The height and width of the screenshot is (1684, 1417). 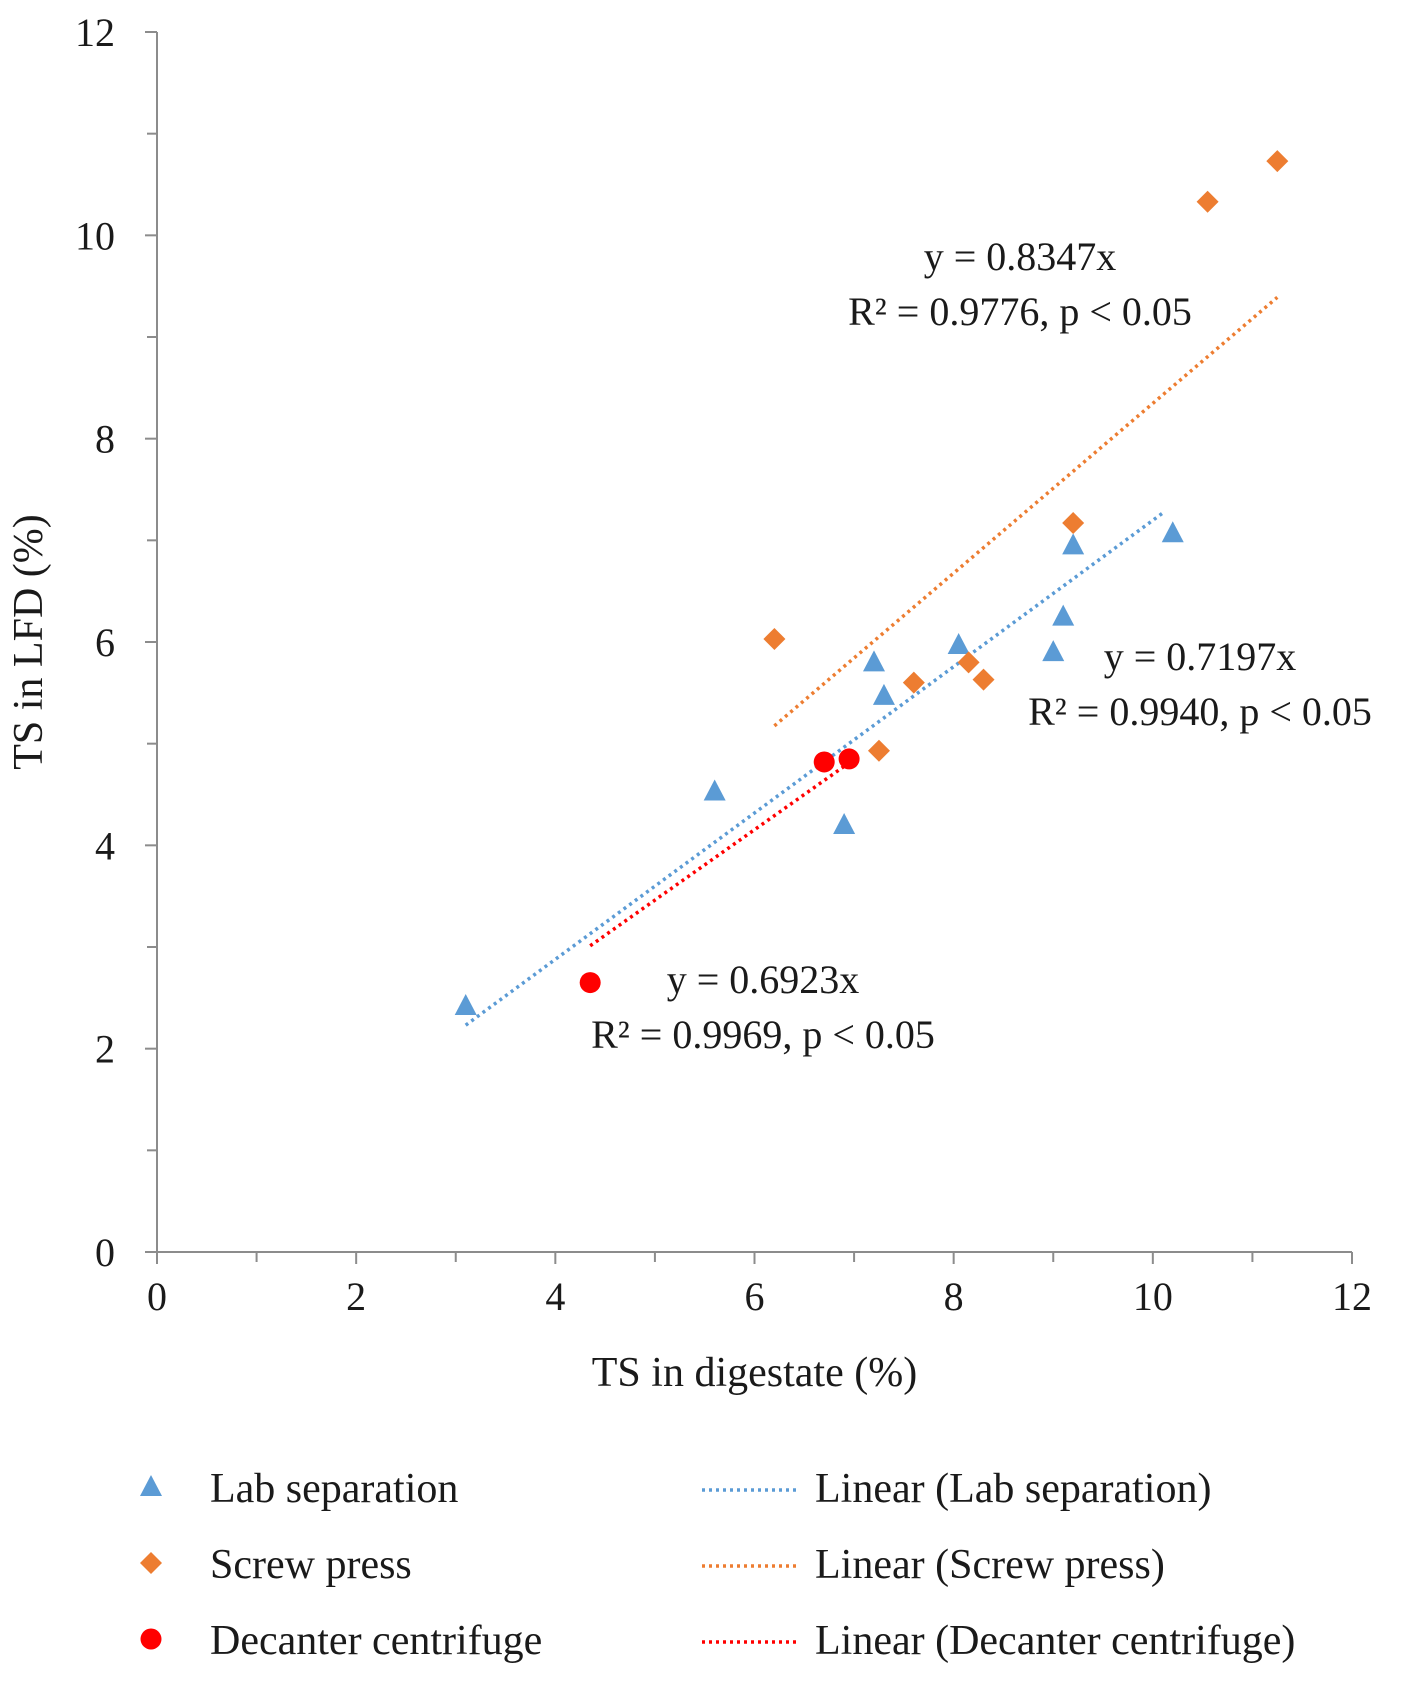 I want to click on annotation-decanter-centrifuge: y = 0.6923x R² = 0.9969, p < 0.05, so click(x=763, y=1007).